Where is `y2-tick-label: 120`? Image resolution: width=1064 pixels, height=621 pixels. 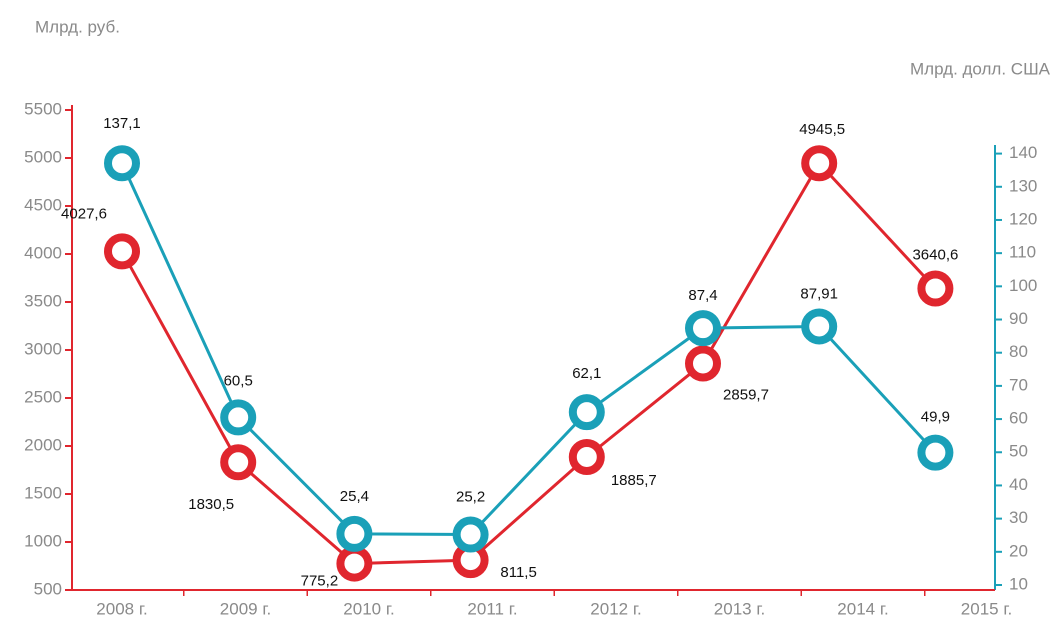
y2-tick-label: 120 is located at coordinates (1023, 218).